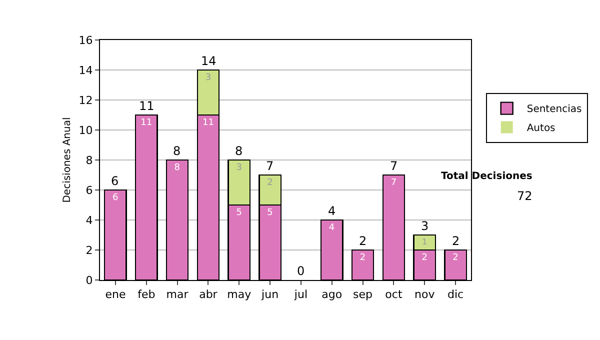 This screenshot has height=340, width=600. I want to click on x-tick-label: sep, so click(363, 295).